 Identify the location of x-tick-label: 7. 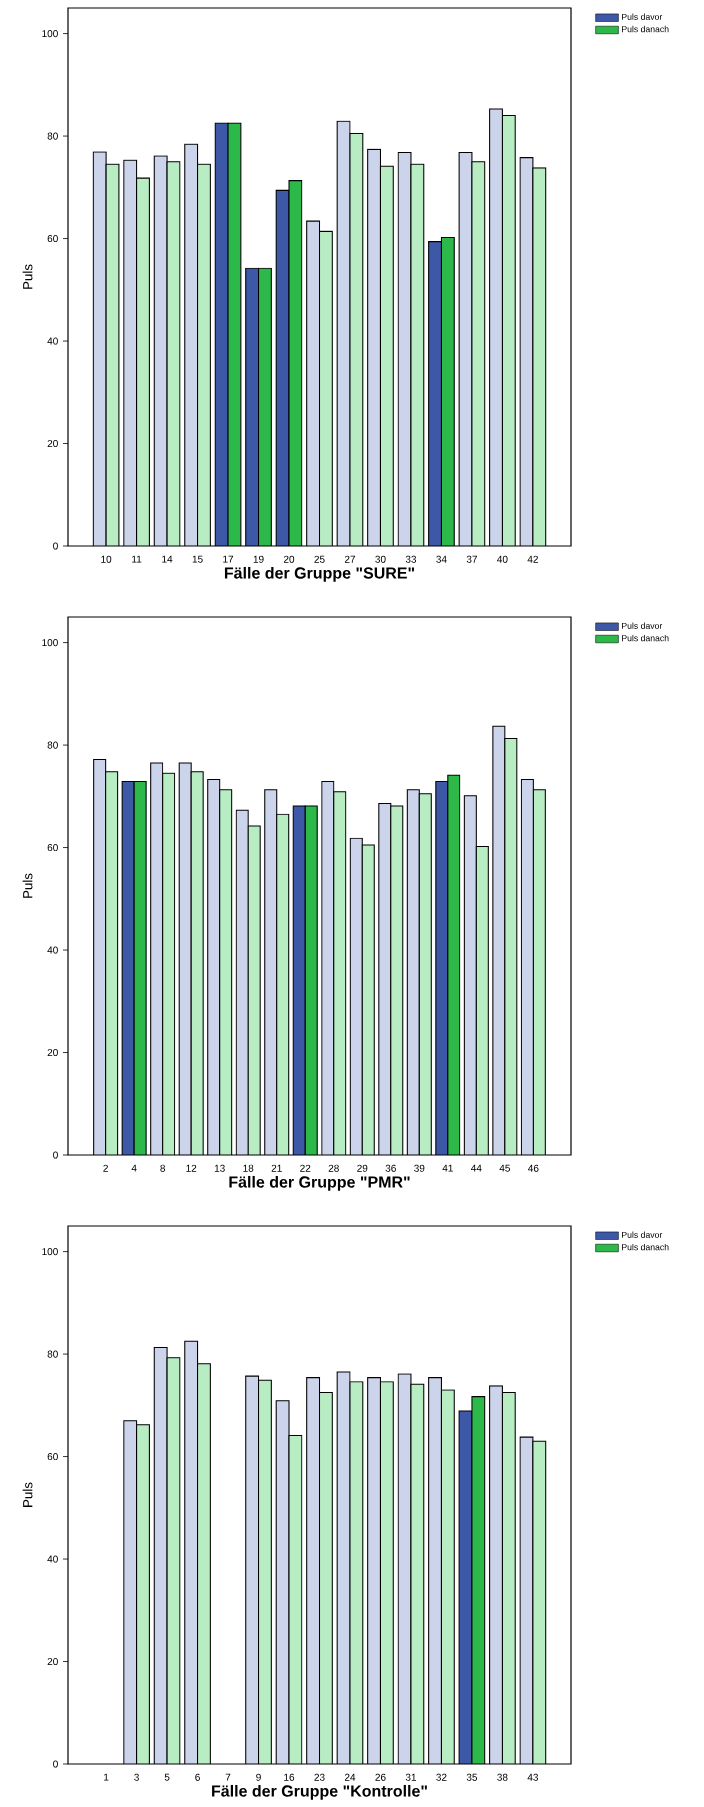
(228, 1777).